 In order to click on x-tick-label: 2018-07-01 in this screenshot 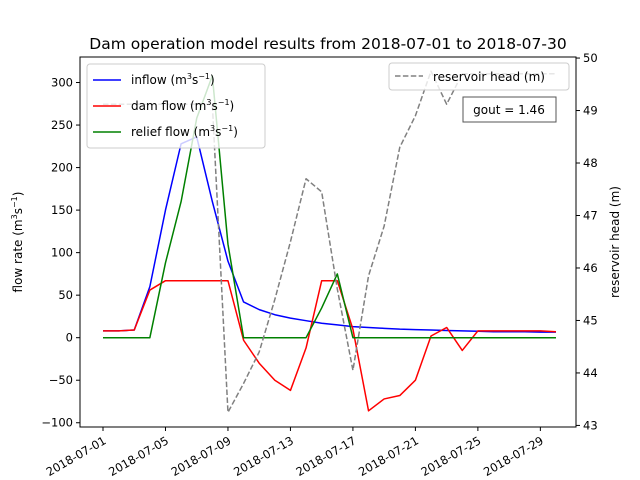, I will do `click(76, 456)`.